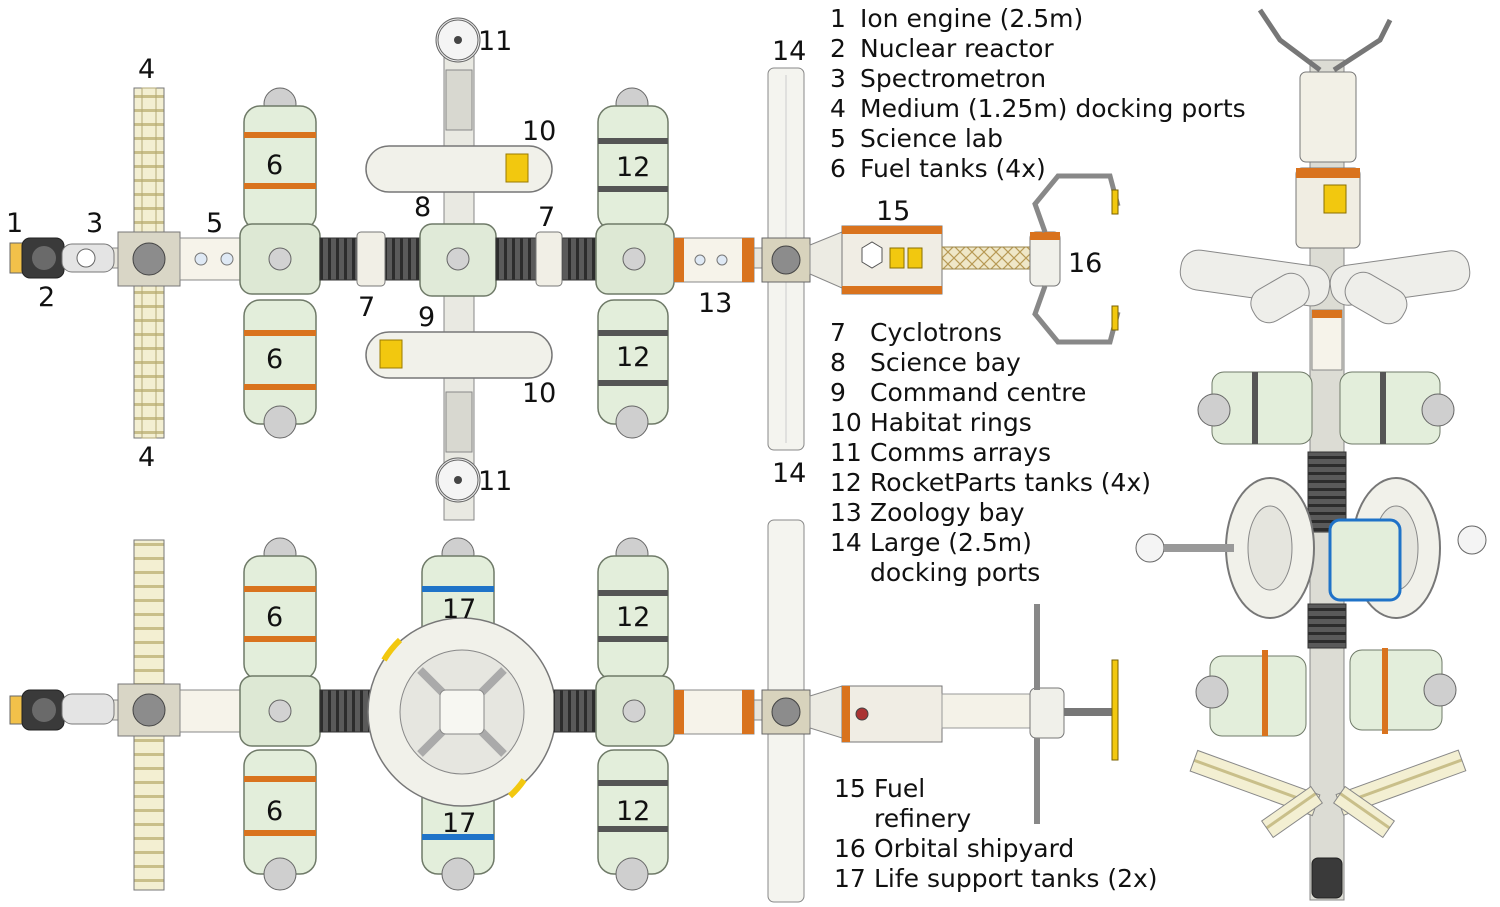 This screenshot has height=907, width=1500. What do you see at coordinates (923, 818) in the screenshot?
I see `legend-item-15-cont: refinery` at bounding box center [923, 818].